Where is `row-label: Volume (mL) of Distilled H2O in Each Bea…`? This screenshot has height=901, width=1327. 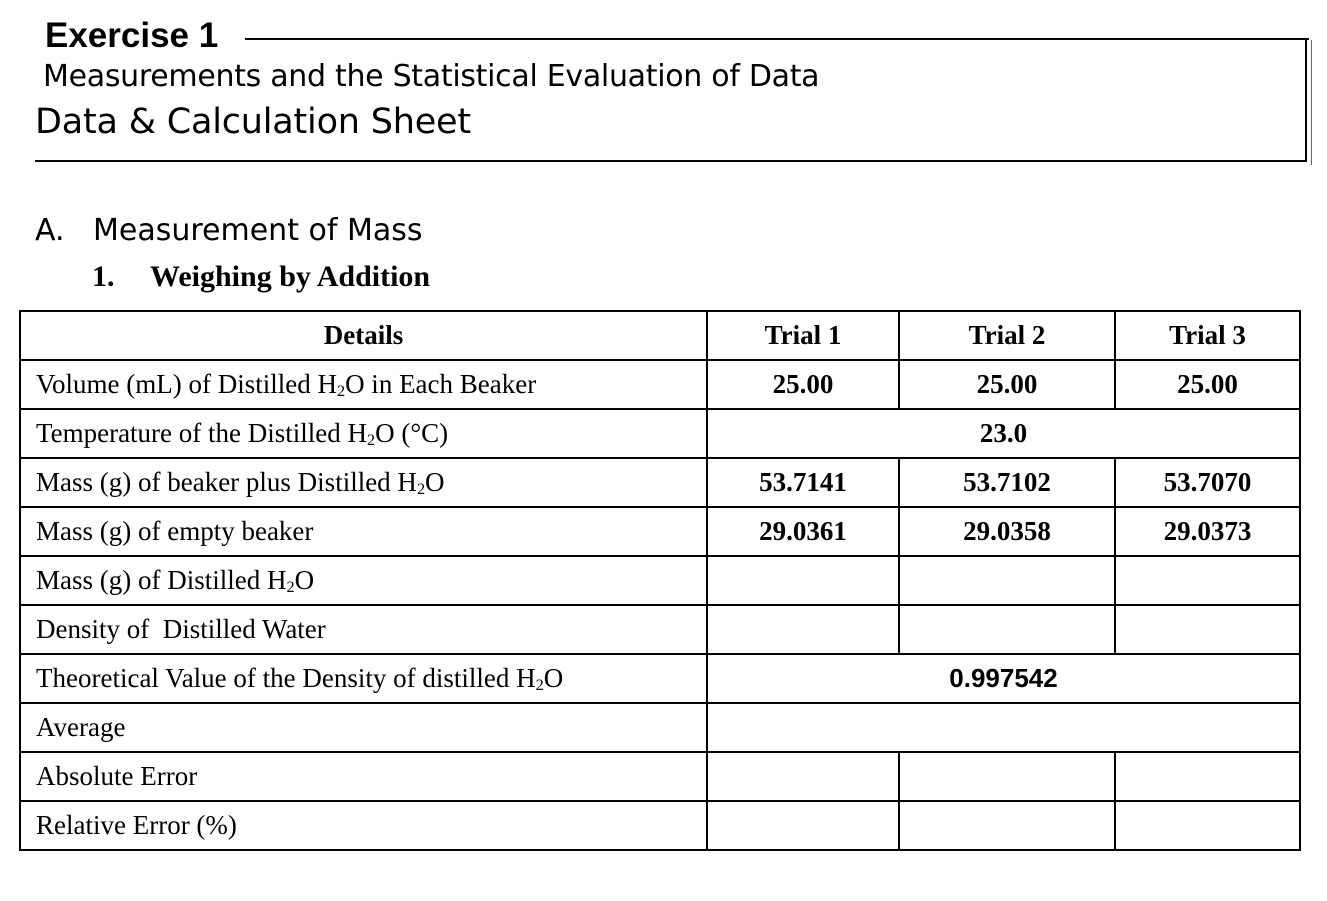
row-label: Volume (mL) of Distilled H2O in Each Bea… is located at coordinates (363, 384).